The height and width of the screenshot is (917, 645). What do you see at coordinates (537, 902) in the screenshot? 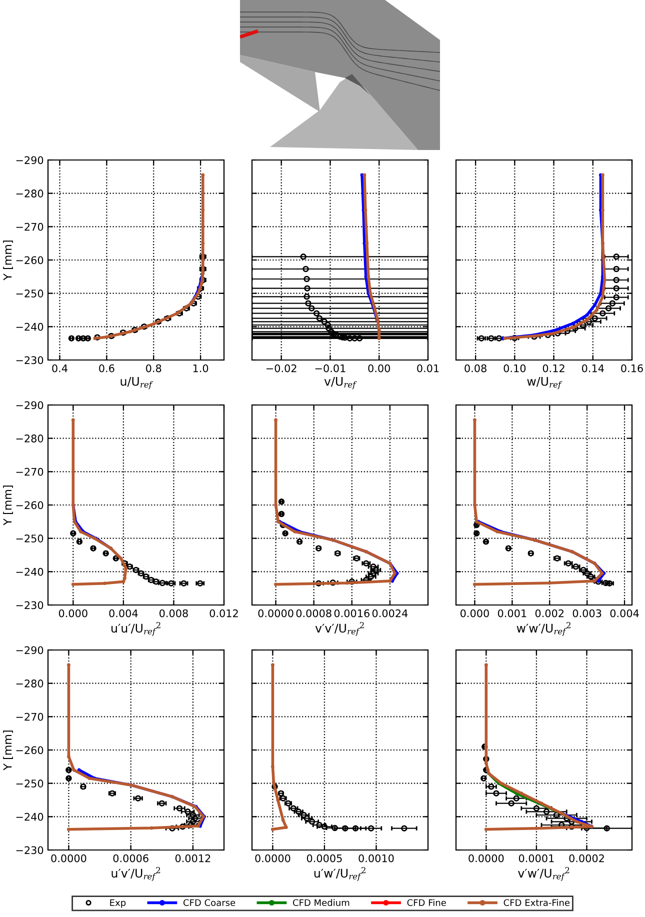
I see `legend-label: CFD Extra-Fine` at bounding box center [537, 902].